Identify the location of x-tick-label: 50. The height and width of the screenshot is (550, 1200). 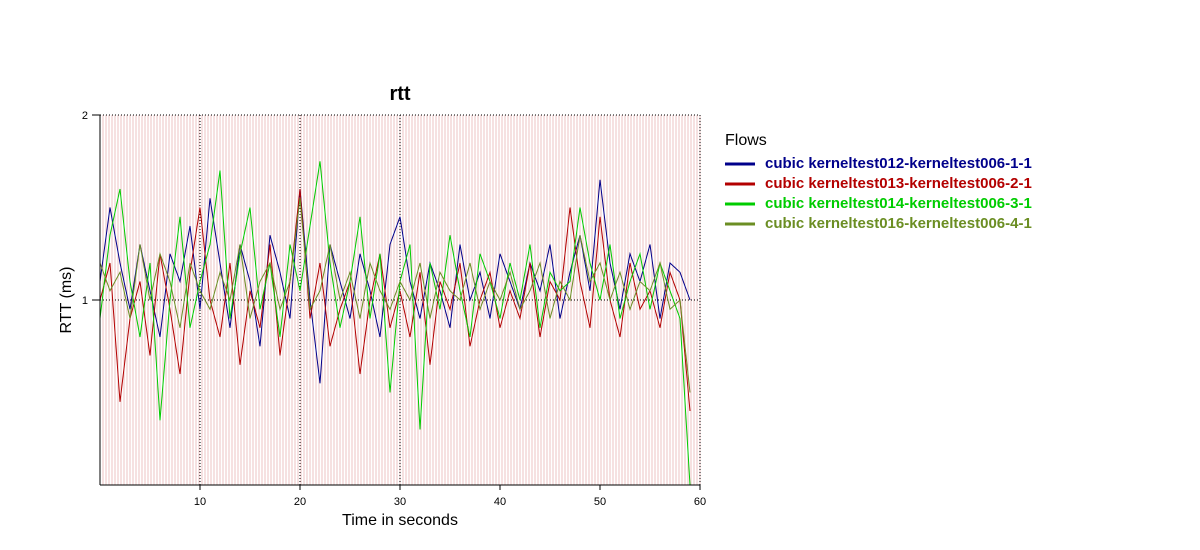
(600, 502).